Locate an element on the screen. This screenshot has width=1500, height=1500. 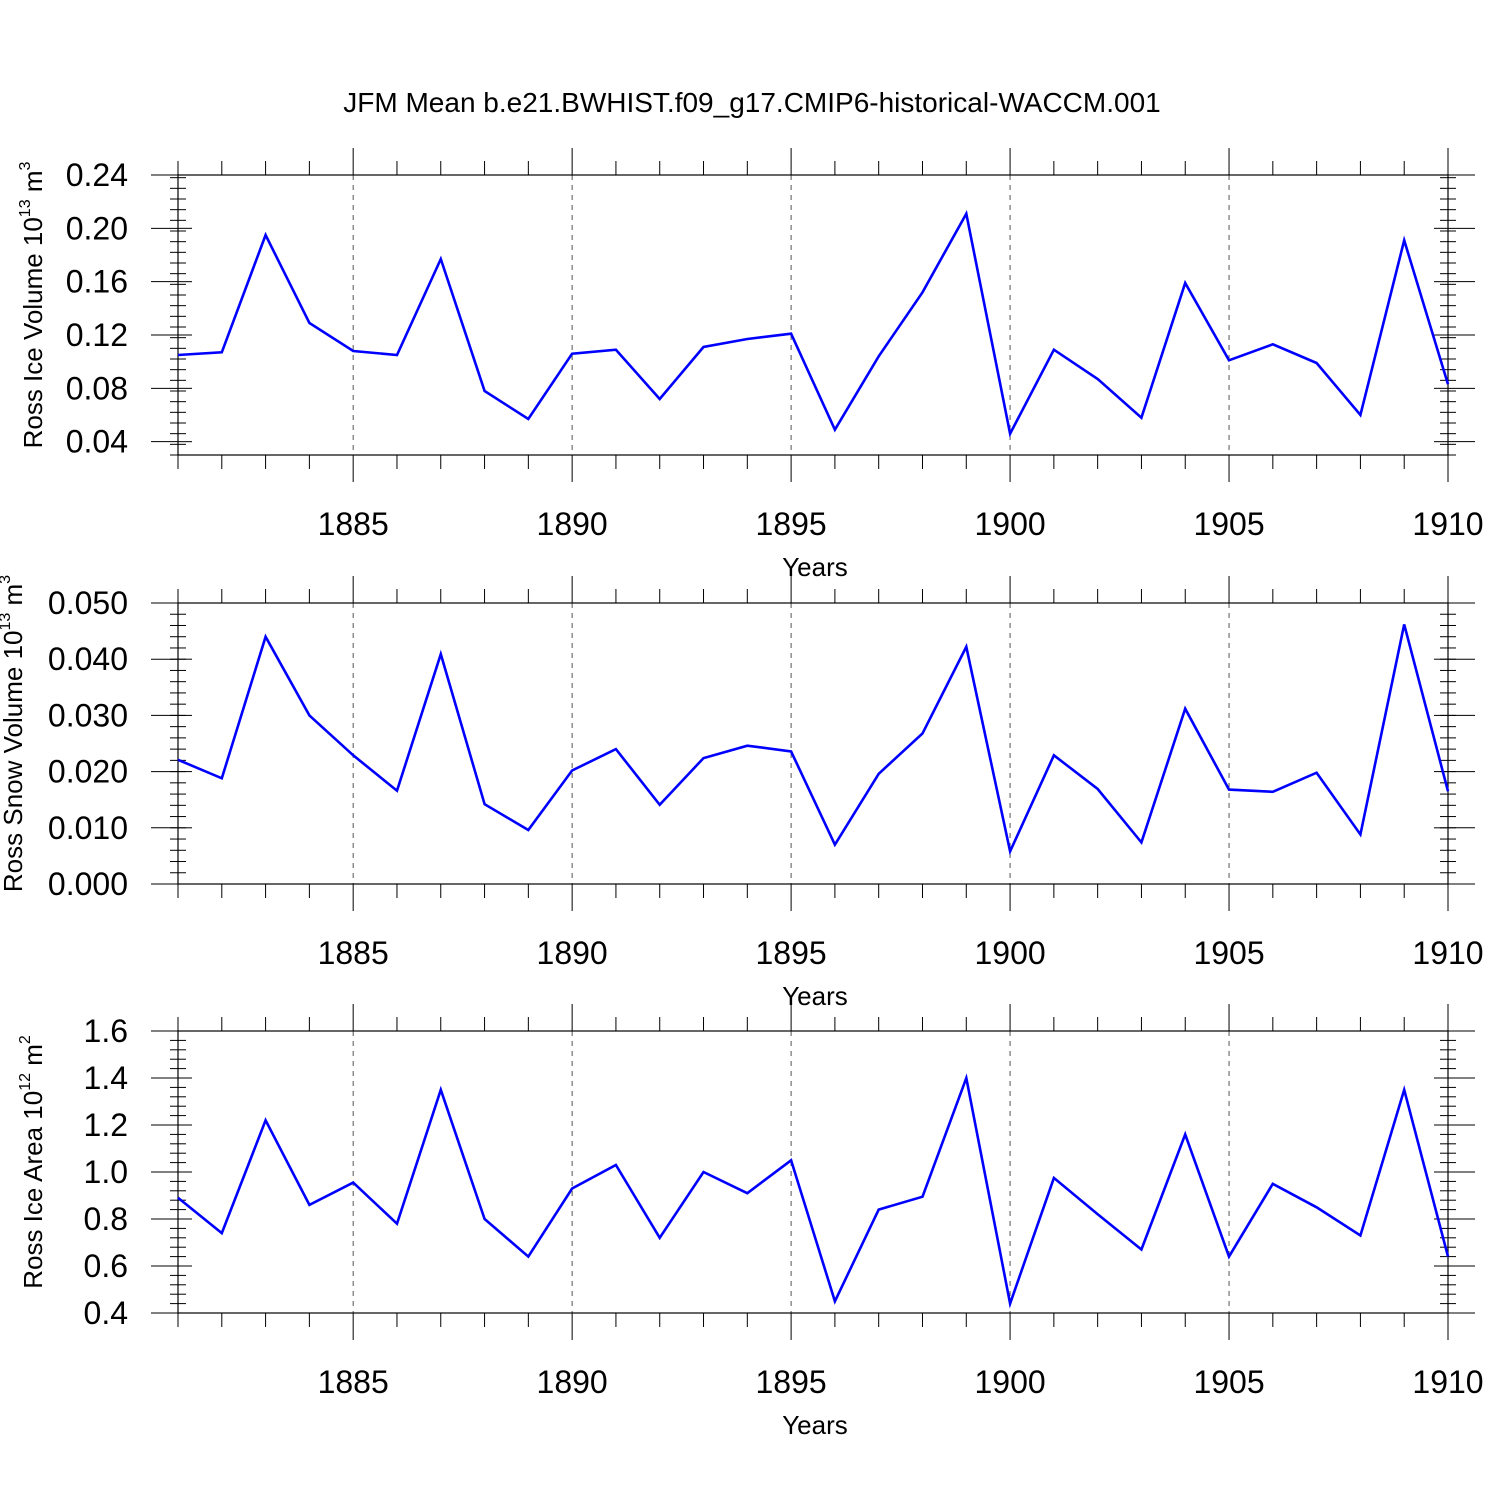
y-tick-label: 0.030 is located at coordinates (88, 715).